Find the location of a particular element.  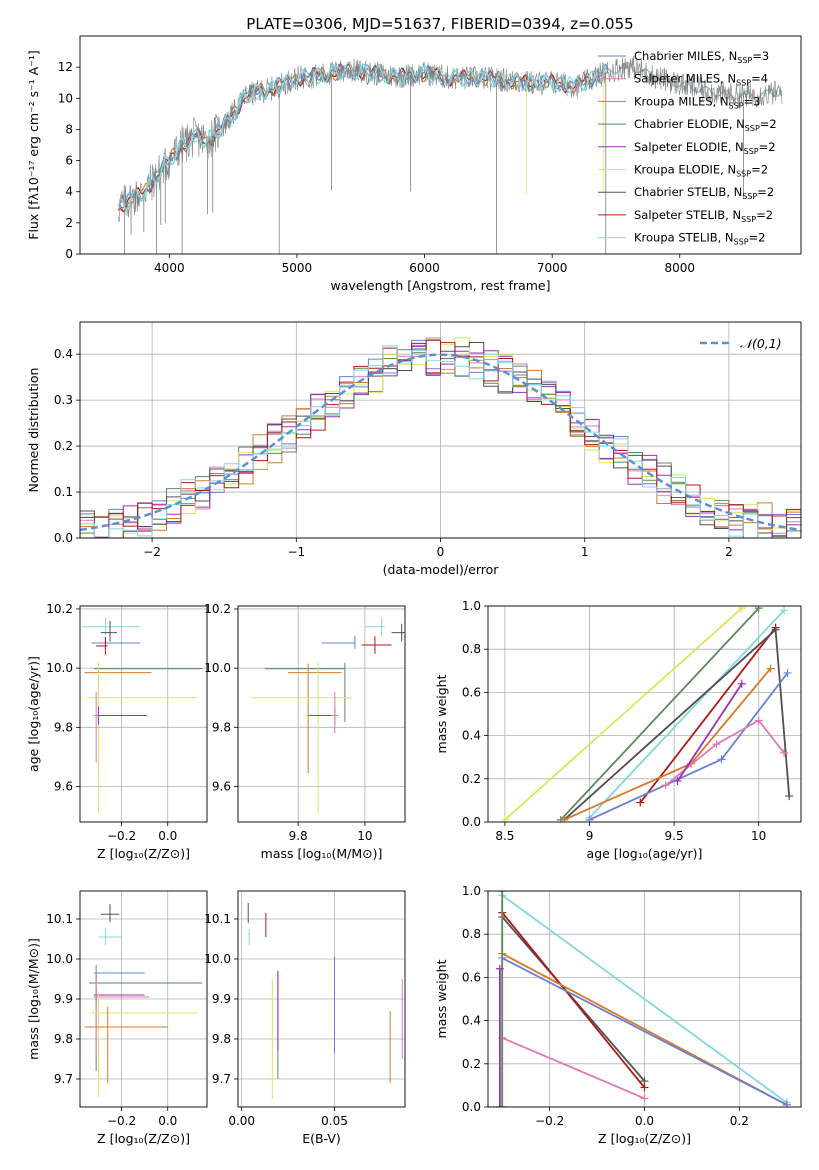

series-line-salp_stelib is located at coordinates (573, 1000).